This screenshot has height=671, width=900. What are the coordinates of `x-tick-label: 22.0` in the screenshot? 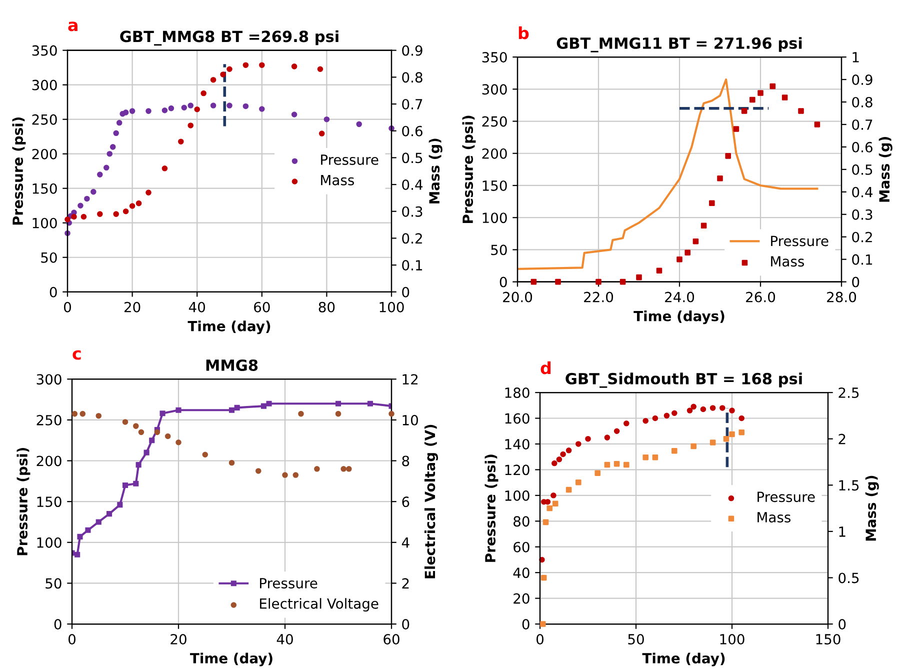 It's located at (599, 297).